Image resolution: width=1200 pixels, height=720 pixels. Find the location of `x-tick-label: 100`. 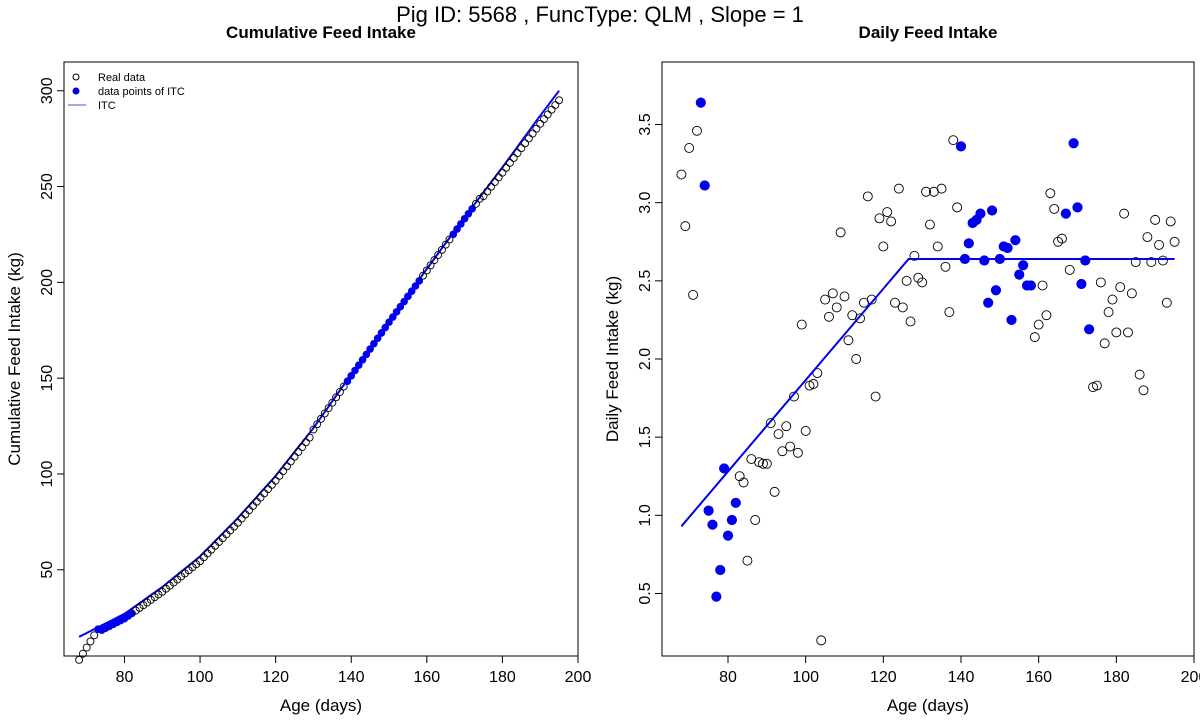

x-tick-label: 100 is located at coordinates (805, 677).